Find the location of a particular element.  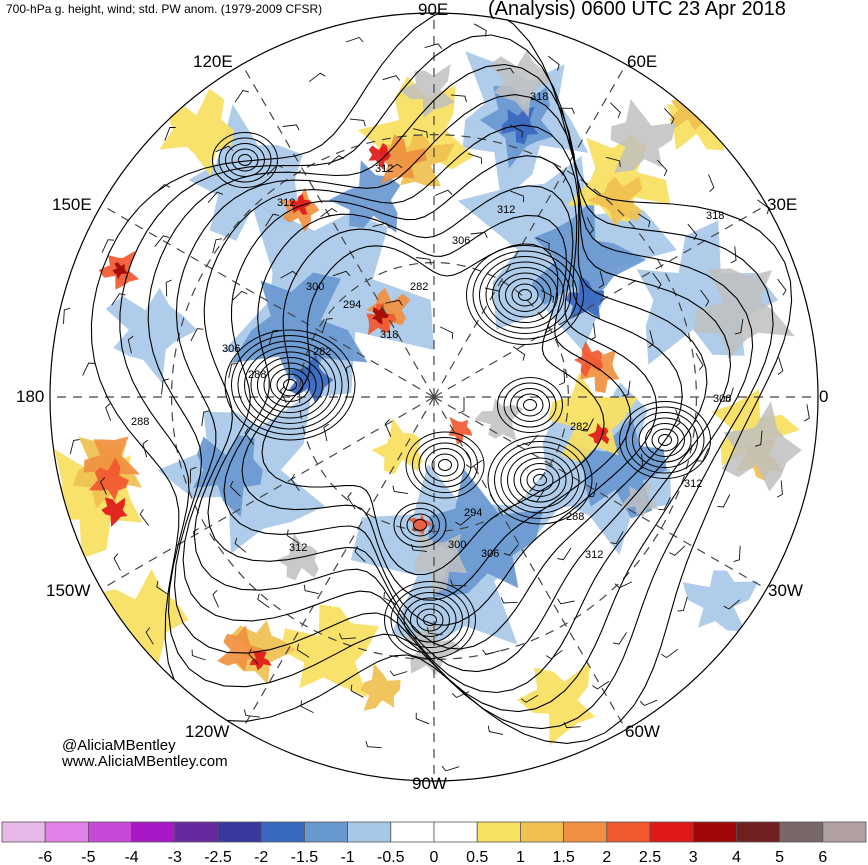

lon-label-90w: 90W is located at coordinates (429, 783).